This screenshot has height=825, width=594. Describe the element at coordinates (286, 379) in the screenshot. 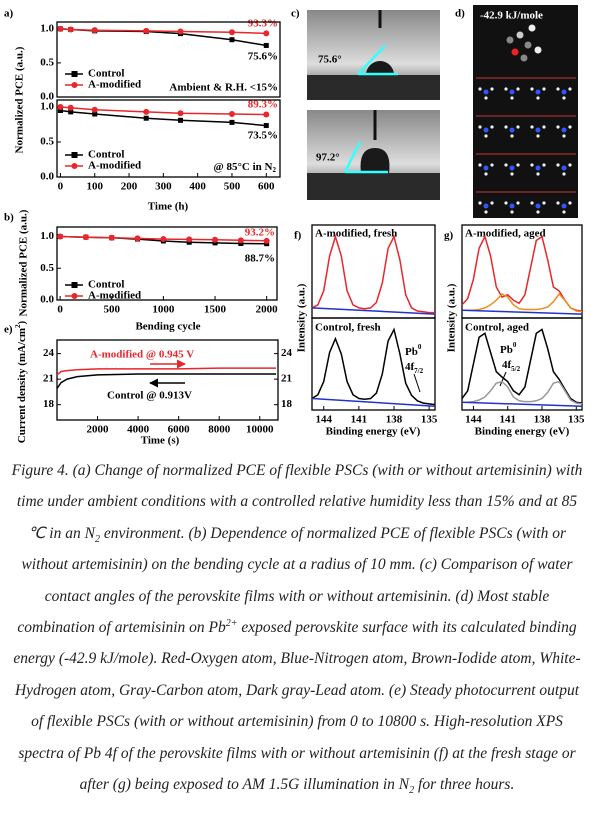

I see `y2-tick-label: 21` at that location.